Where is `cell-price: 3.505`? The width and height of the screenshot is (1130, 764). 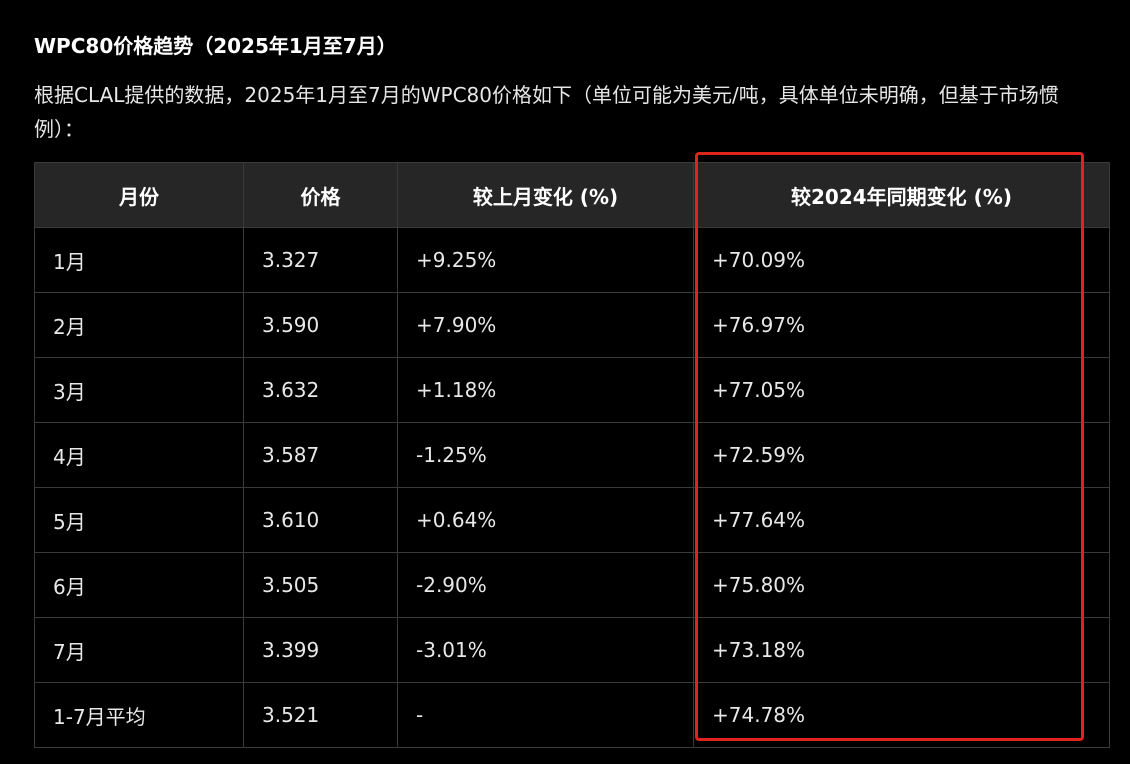 cell-price: 3.505 is located at coordinates (320, 585).